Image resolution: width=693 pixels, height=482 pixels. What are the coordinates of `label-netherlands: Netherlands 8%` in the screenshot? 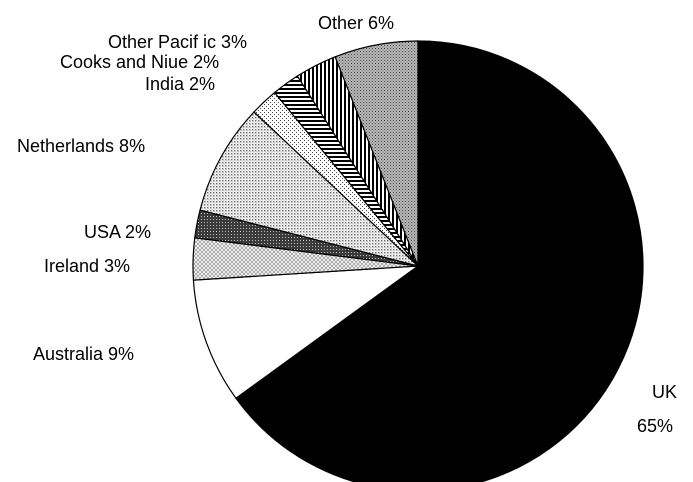 It's located at (81, 146).